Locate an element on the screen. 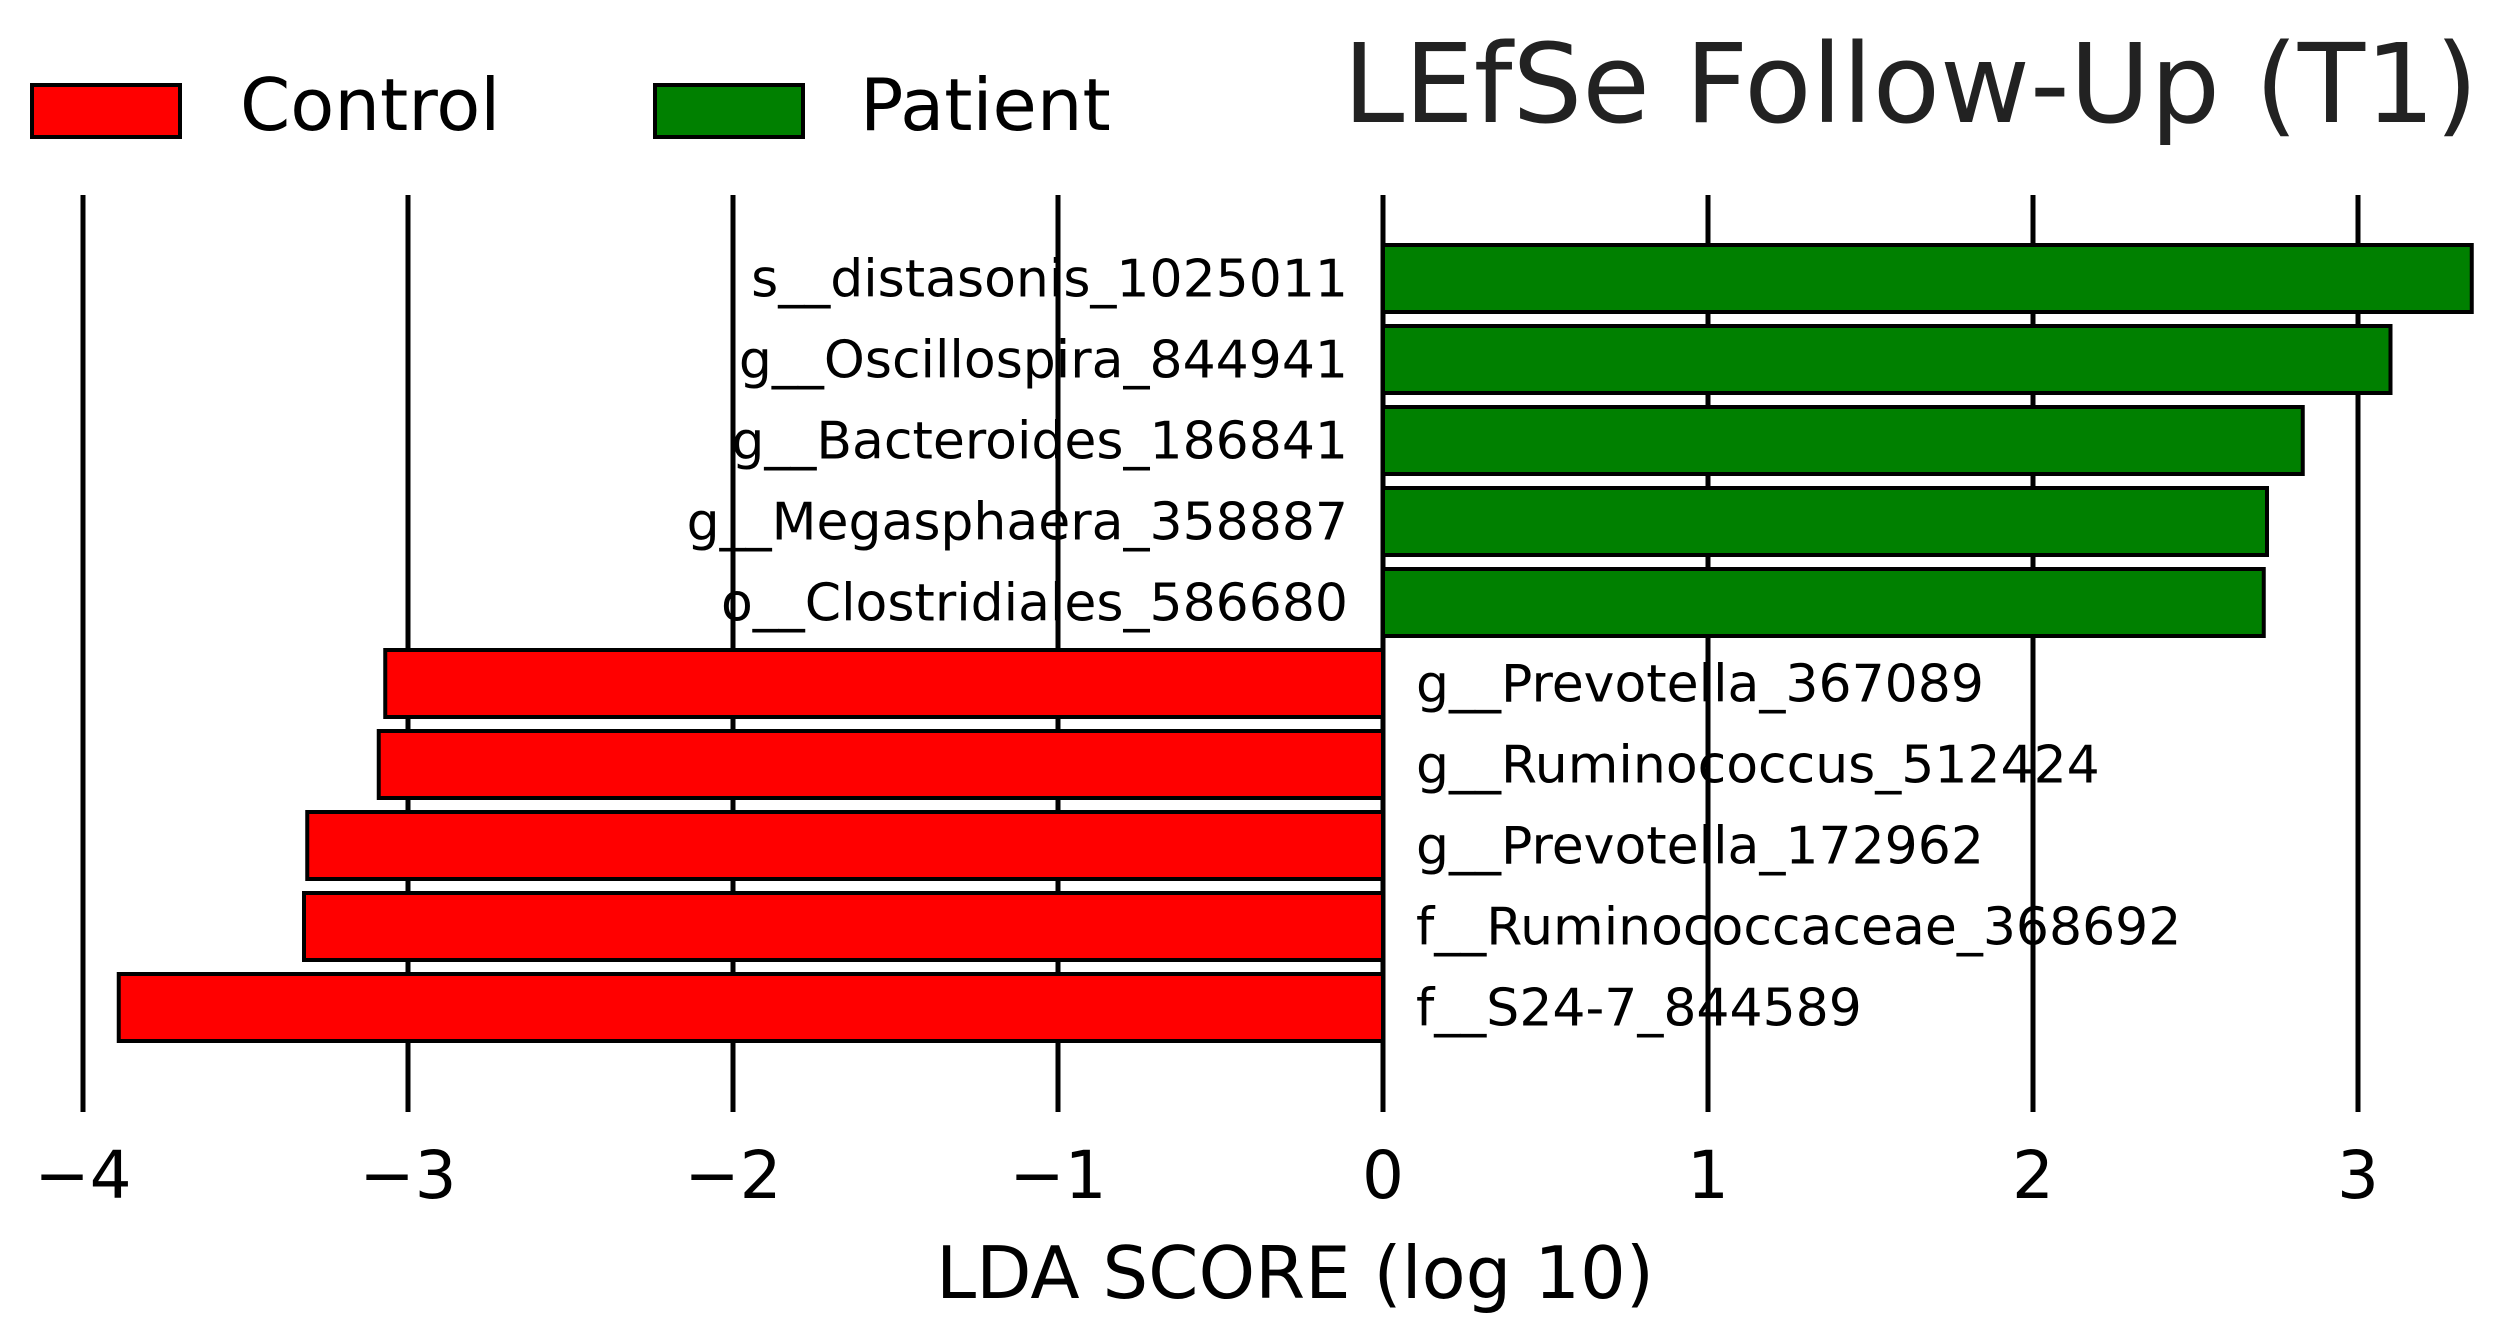 The image size is (2496, 1344). x-tick-label-7: 3 is located at coordinates (2358, 1175).